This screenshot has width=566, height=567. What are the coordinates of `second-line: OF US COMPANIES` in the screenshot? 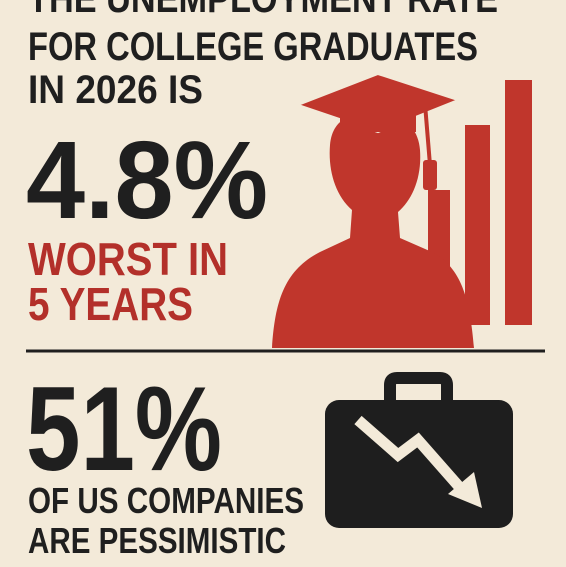 It's located at (166, 500).